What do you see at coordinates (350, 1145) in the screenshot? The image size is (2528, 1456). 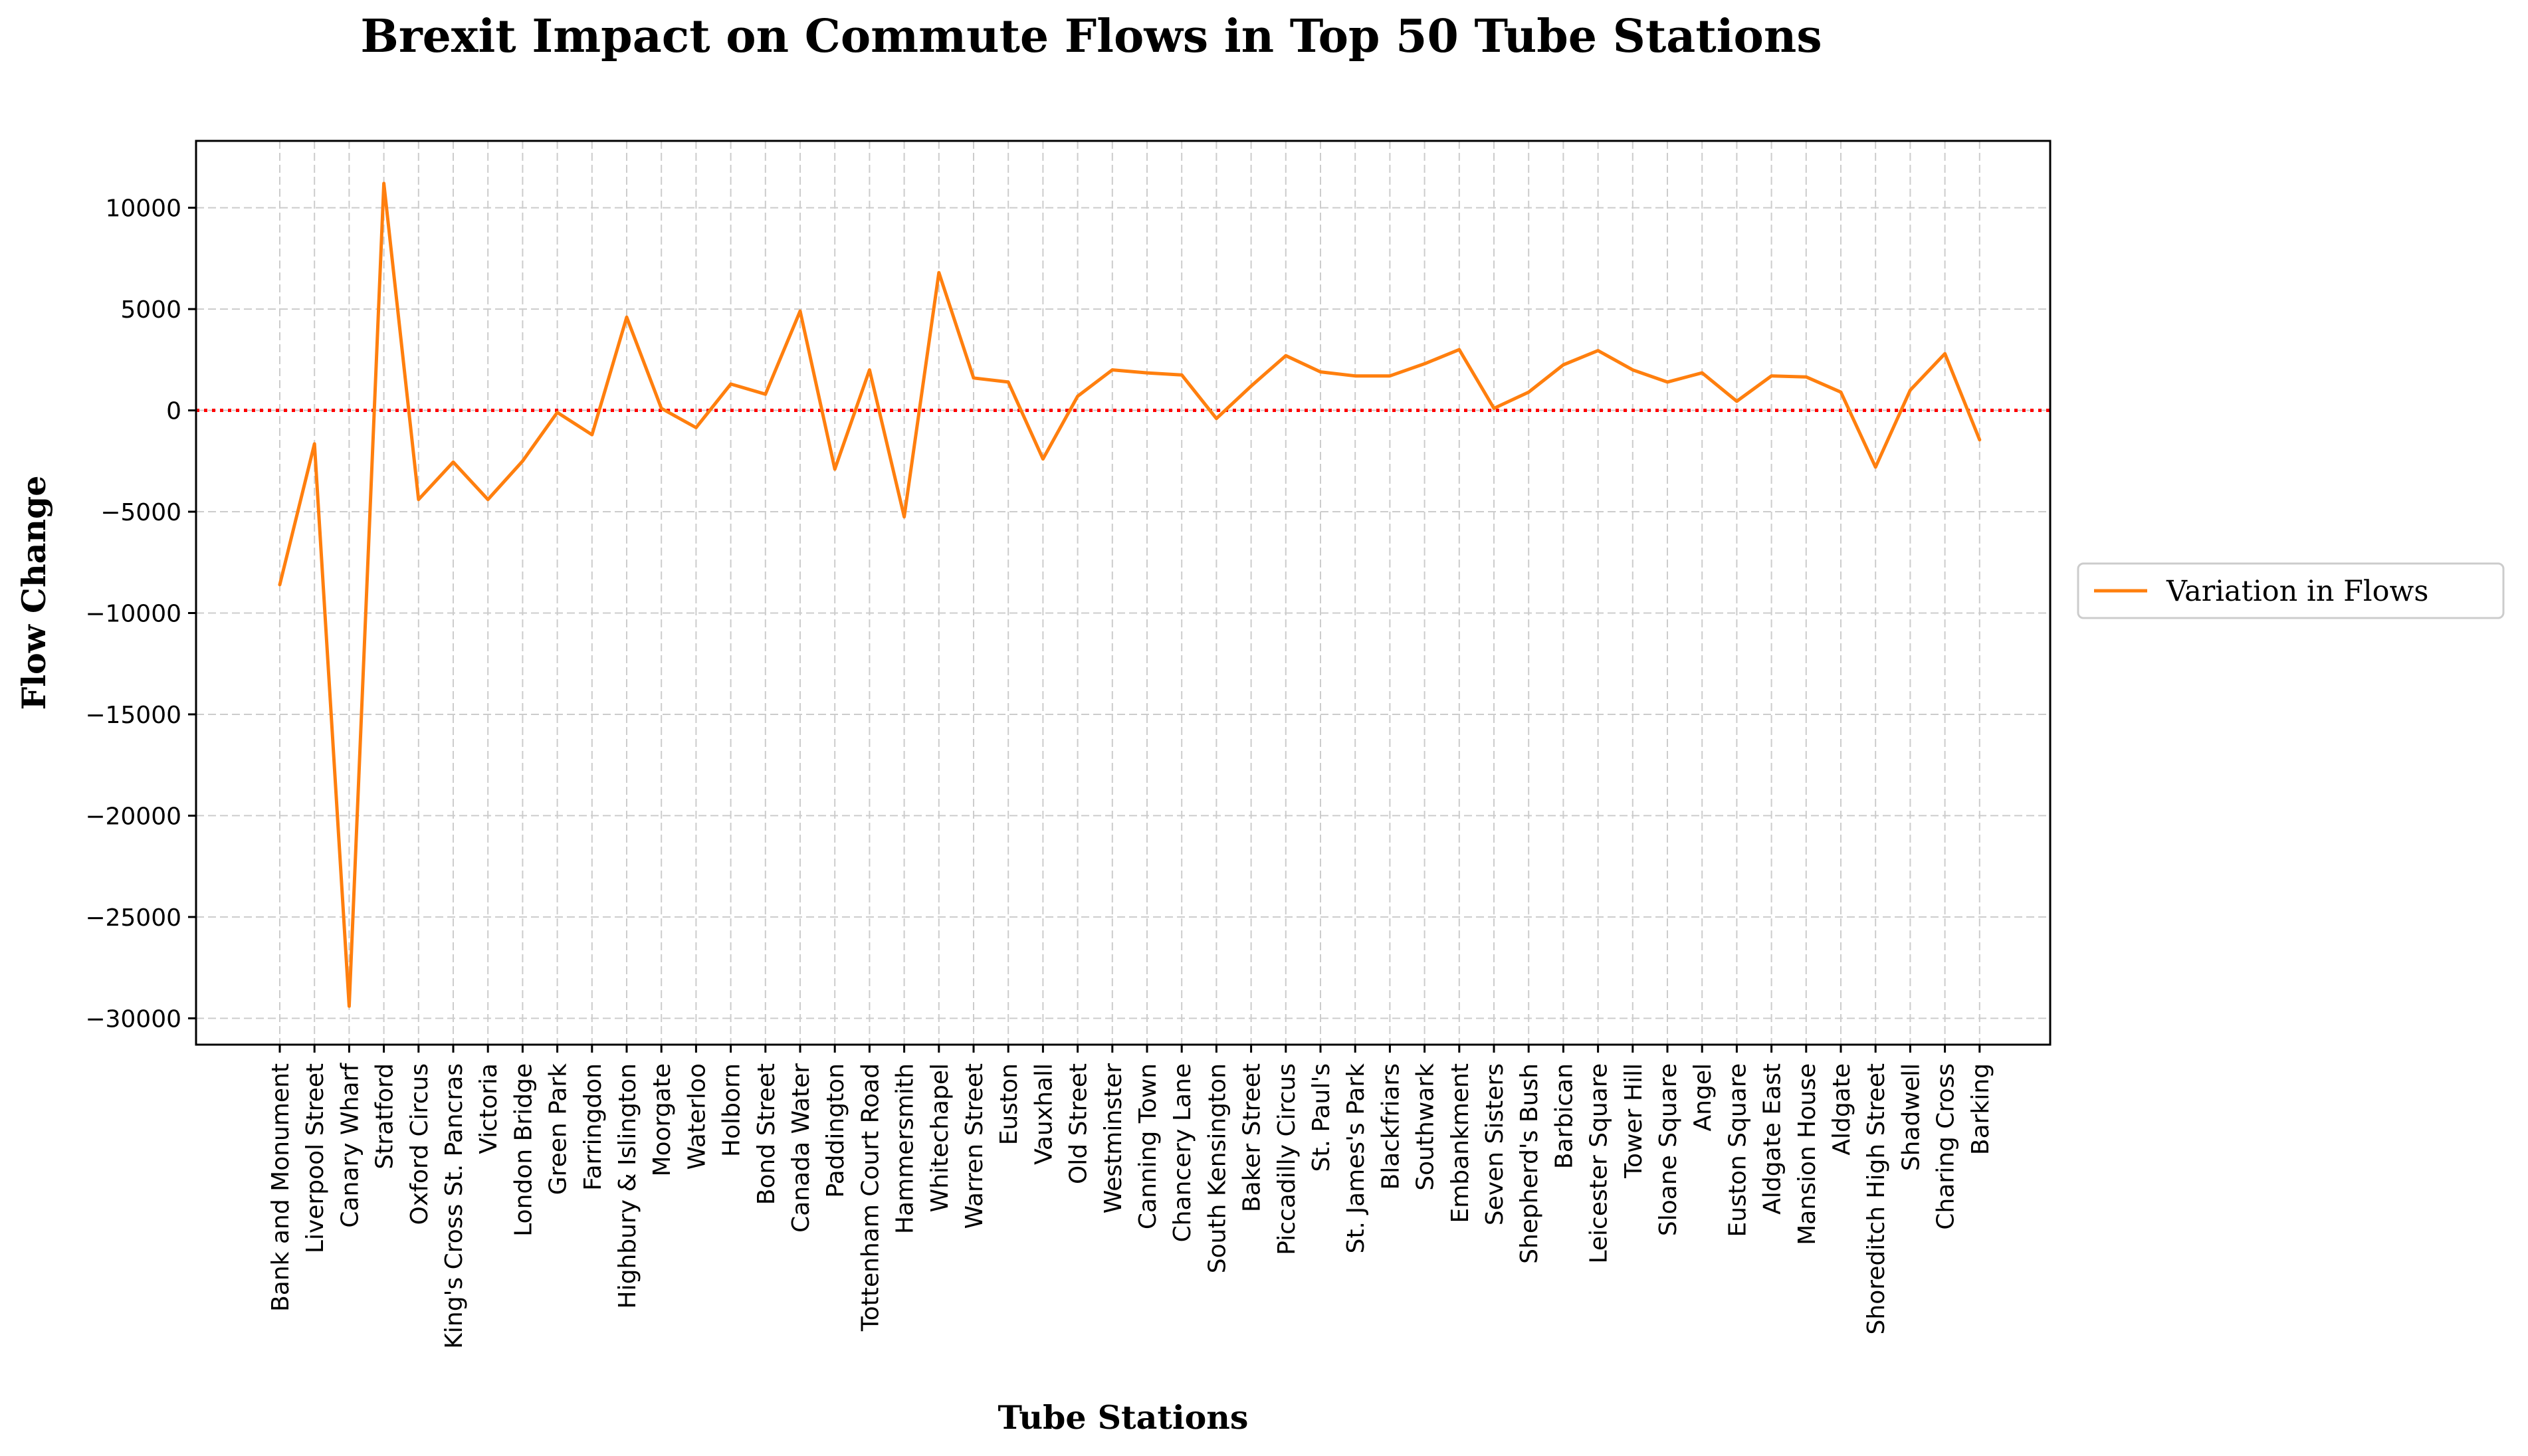 I see `x-tick-label: Canary Wharf` at bounding box center [350, 1145].